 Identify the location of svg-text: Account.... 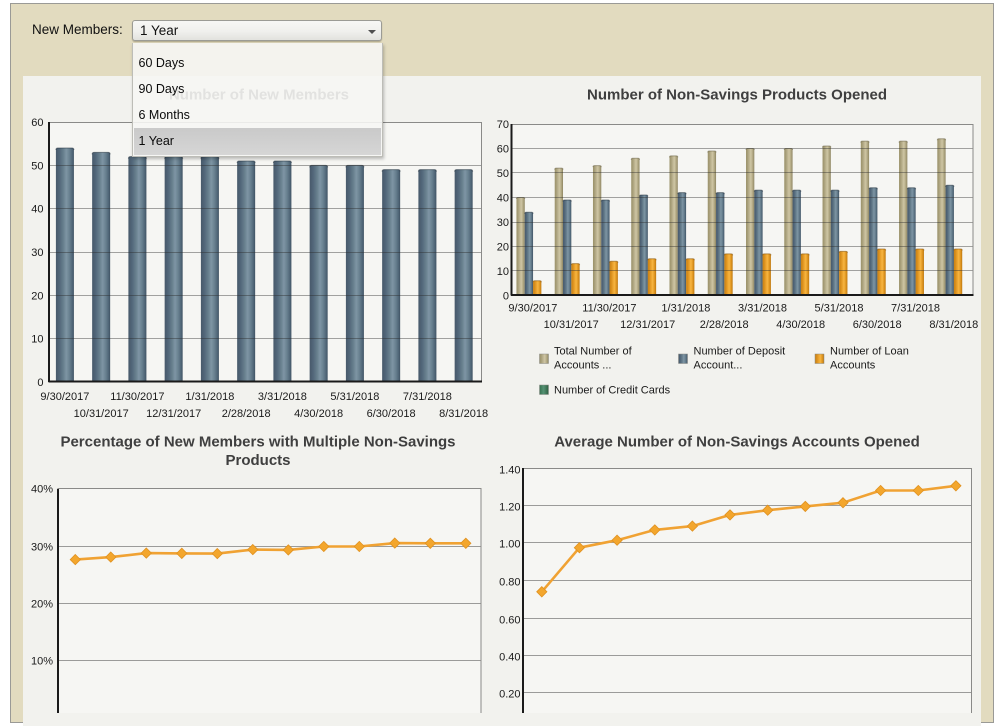
(718, 366).